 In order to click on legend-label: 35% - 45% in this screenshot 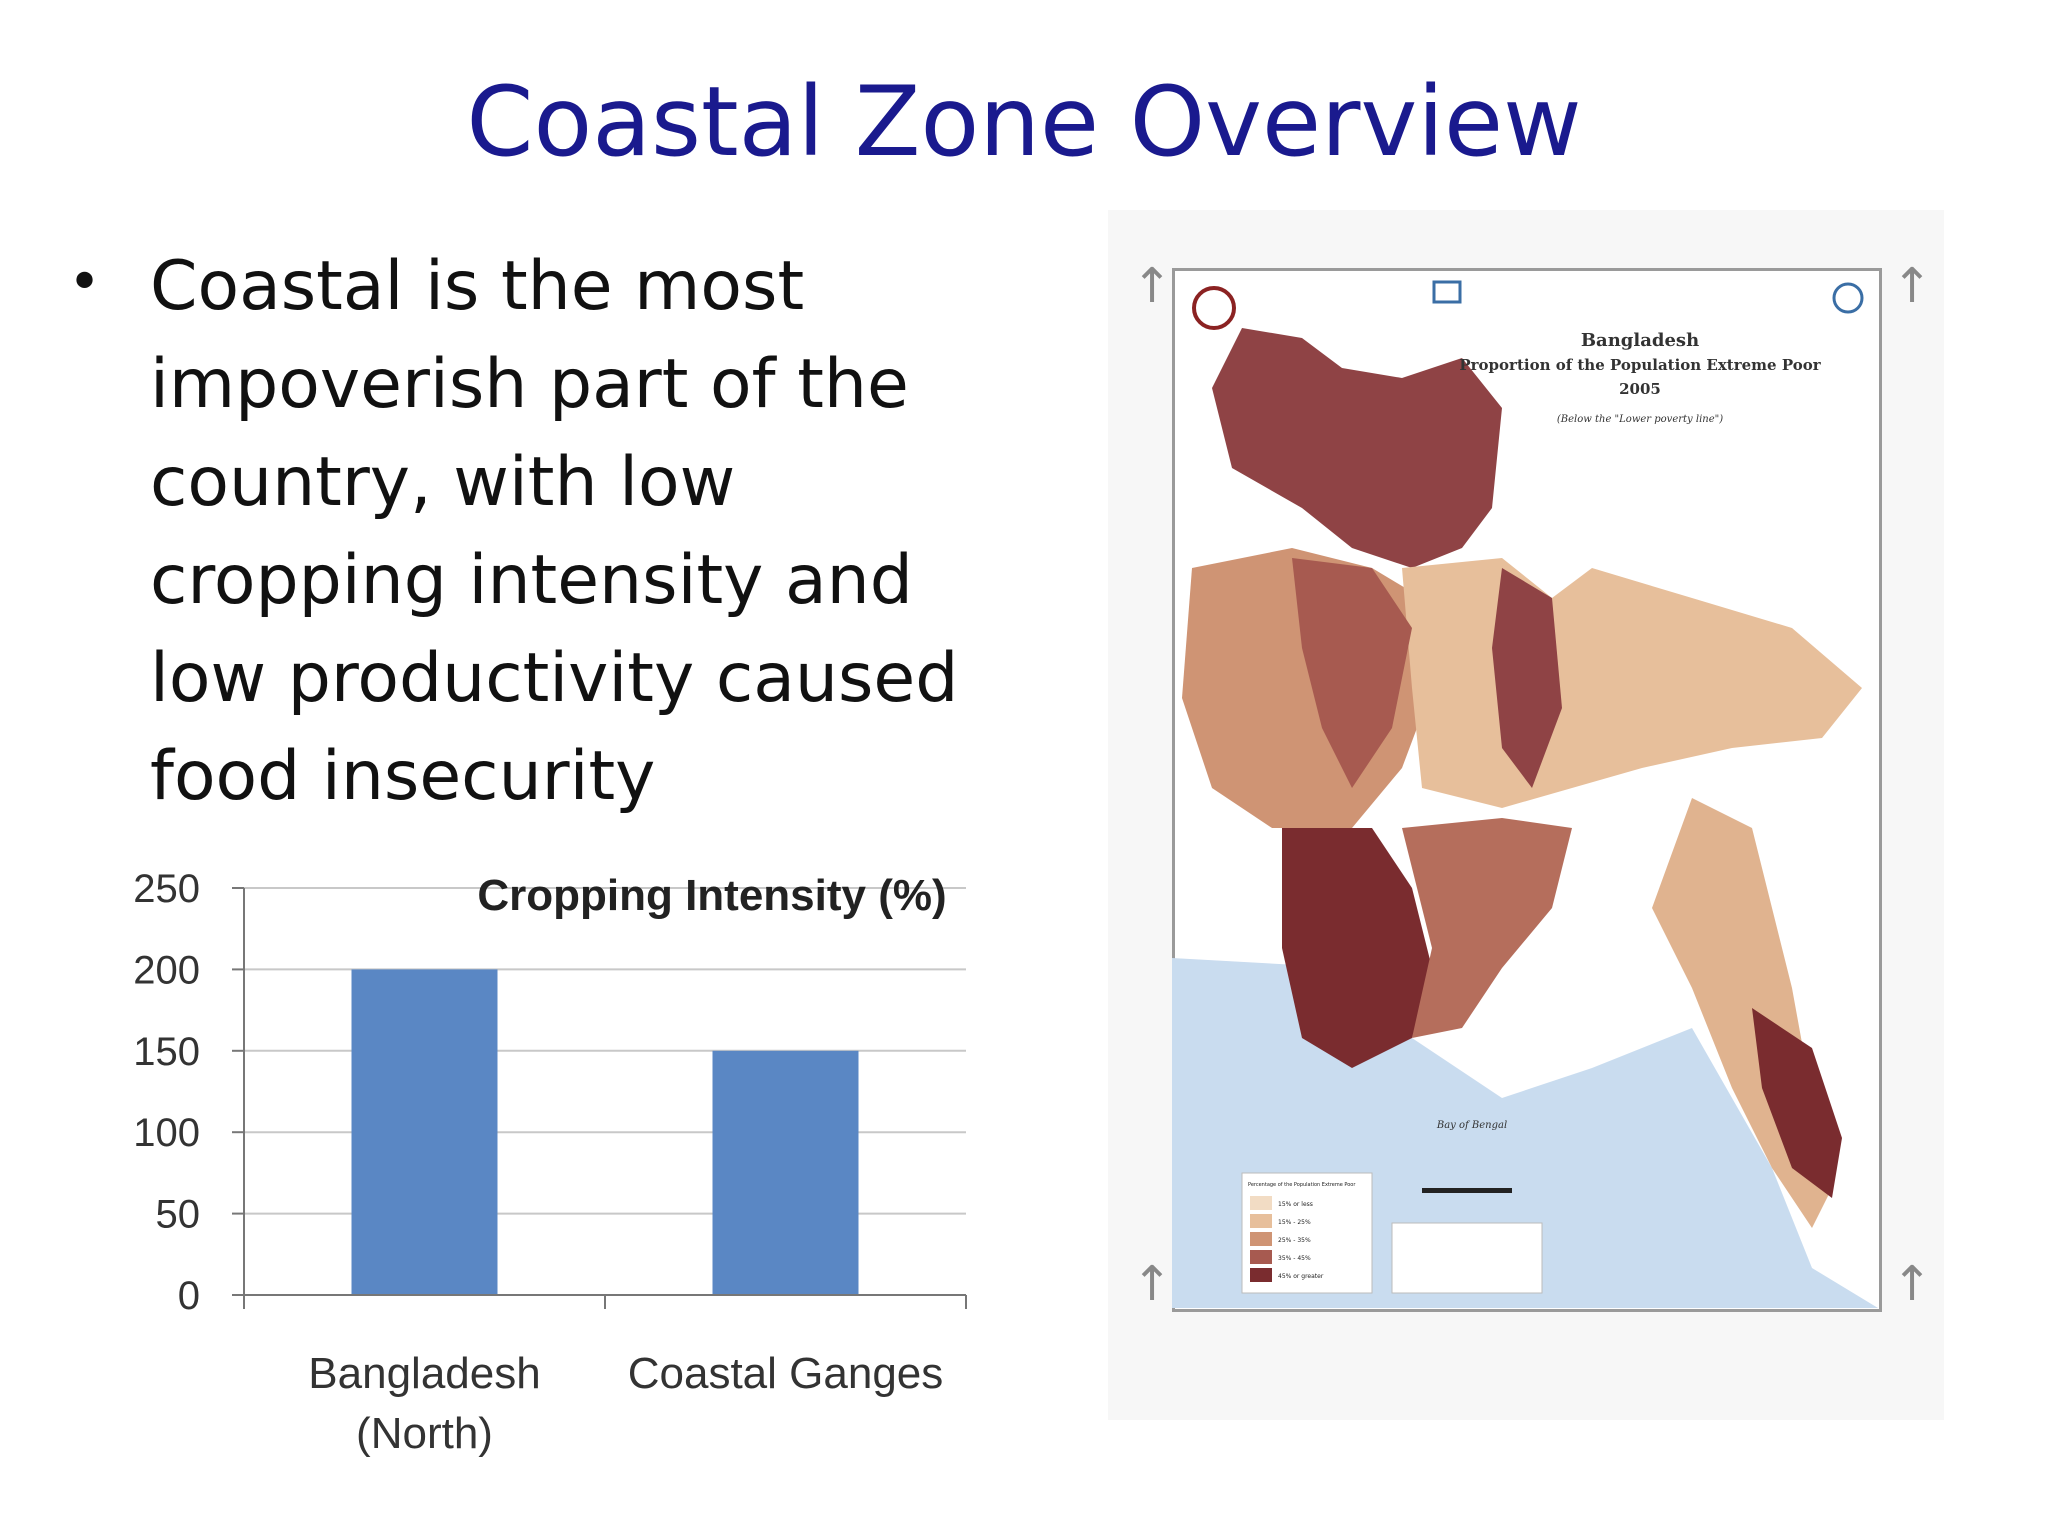, I will do `click(1294, 1258)`.